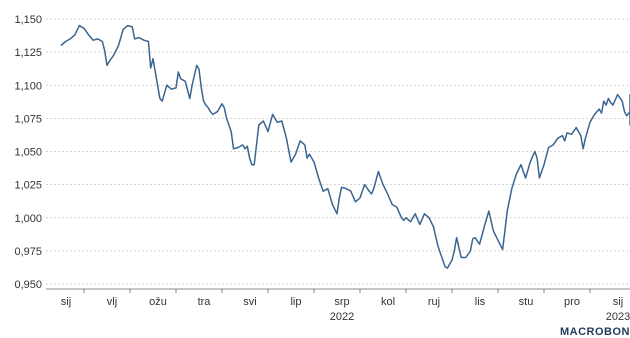  I want to click on y-tick-label: 1,050, so click(28, 153).